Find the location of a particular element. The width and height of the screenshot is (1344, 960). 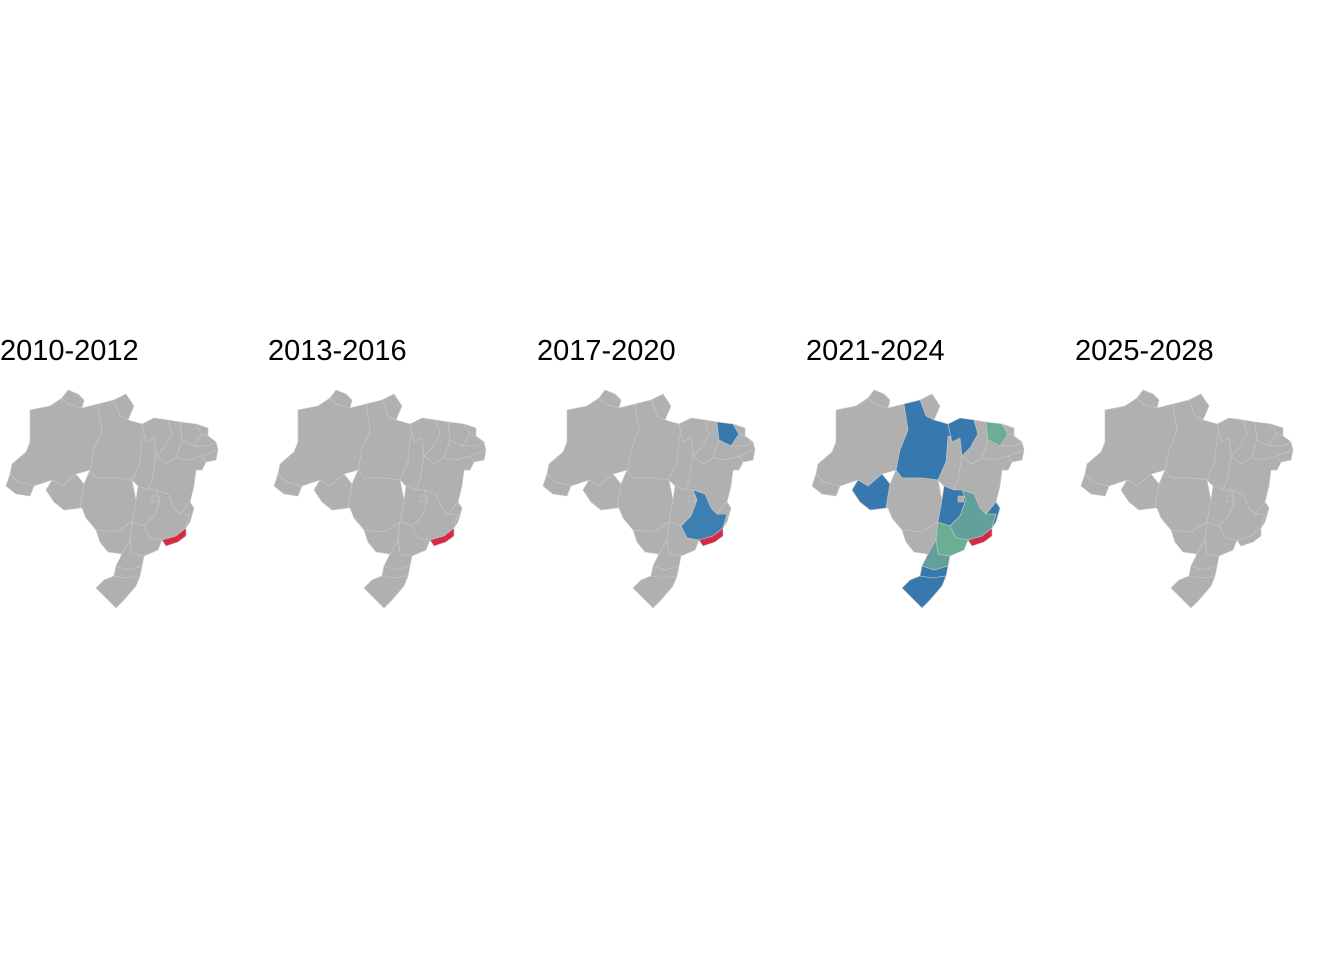

map-panel-2010-2012: 2010-2012 is located at coordinates (130, 475).